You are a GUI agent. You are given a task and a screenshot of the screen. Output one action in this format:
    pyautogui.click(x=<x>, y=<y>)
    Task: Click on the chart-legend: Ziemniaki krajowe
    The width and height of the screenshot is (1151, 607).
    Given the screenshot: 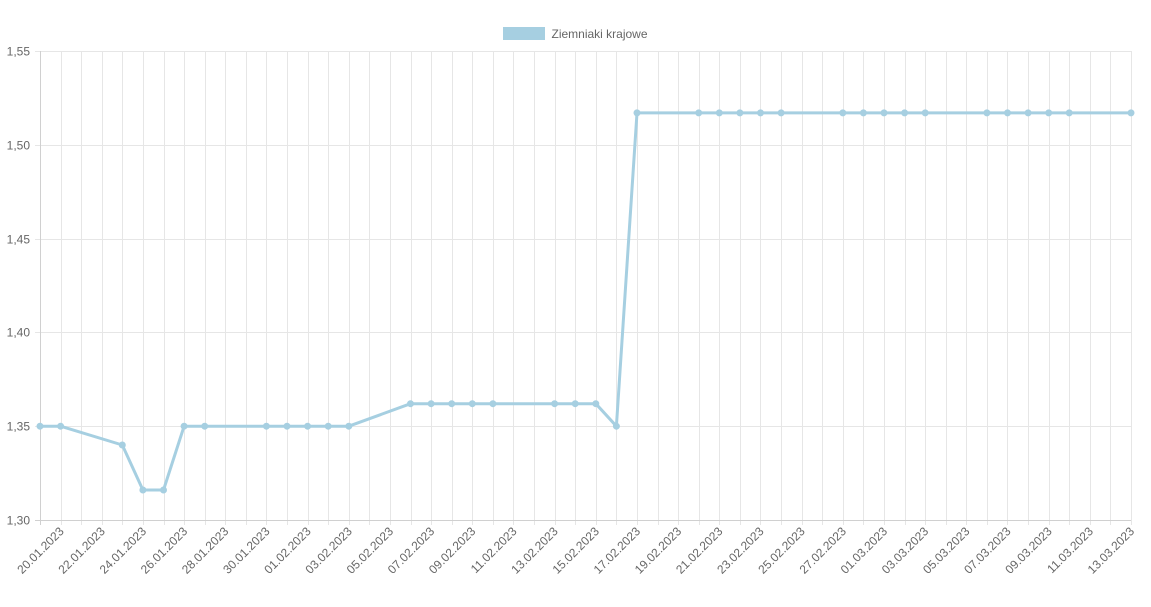 What is the action you would take?
    pyautogui.click(x=575, y=33)
    